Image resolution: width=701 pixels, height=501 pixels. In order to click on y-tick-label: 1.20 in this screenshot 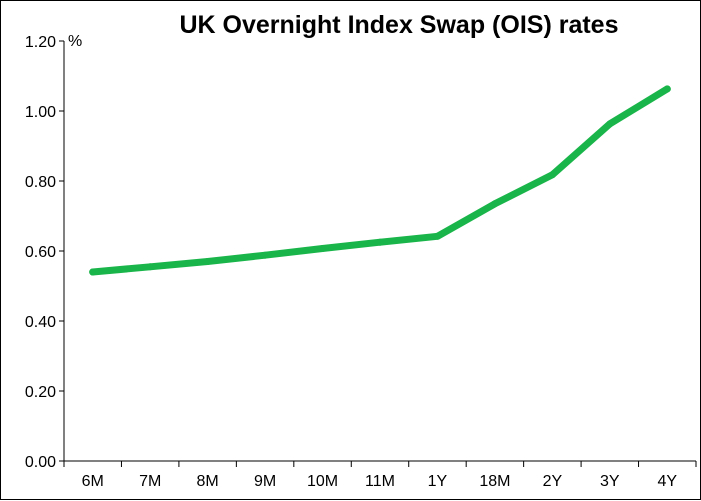, I will do `click(40, 42)`.